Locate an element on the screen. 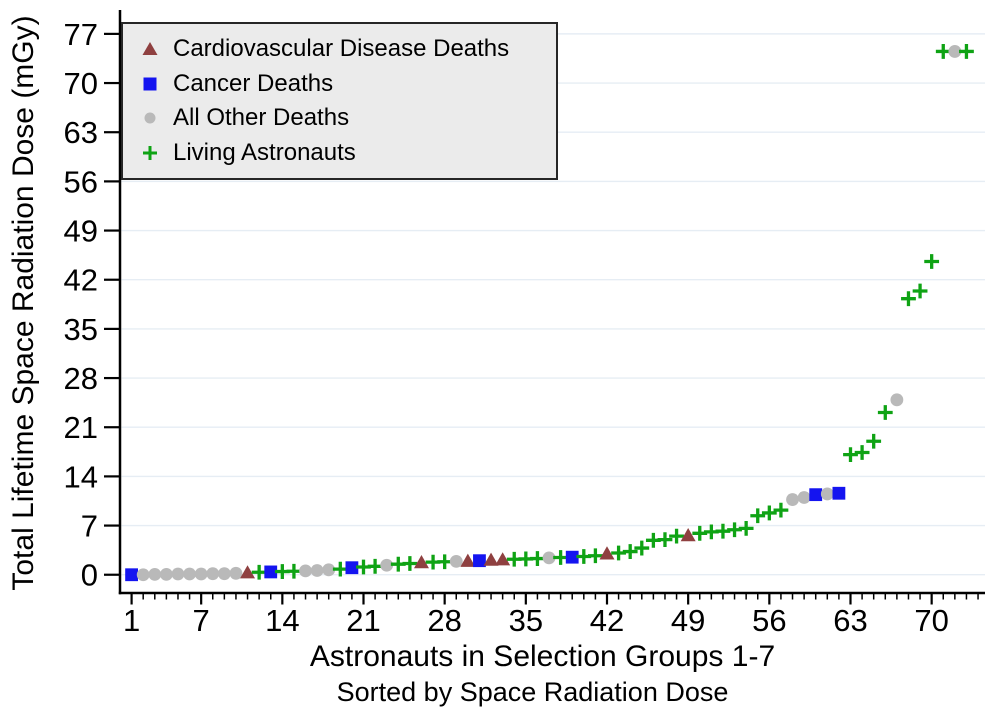 This screenshot has width=1000, height=723. x-tick-label-35: 35 is located at coordinates (526, 620).